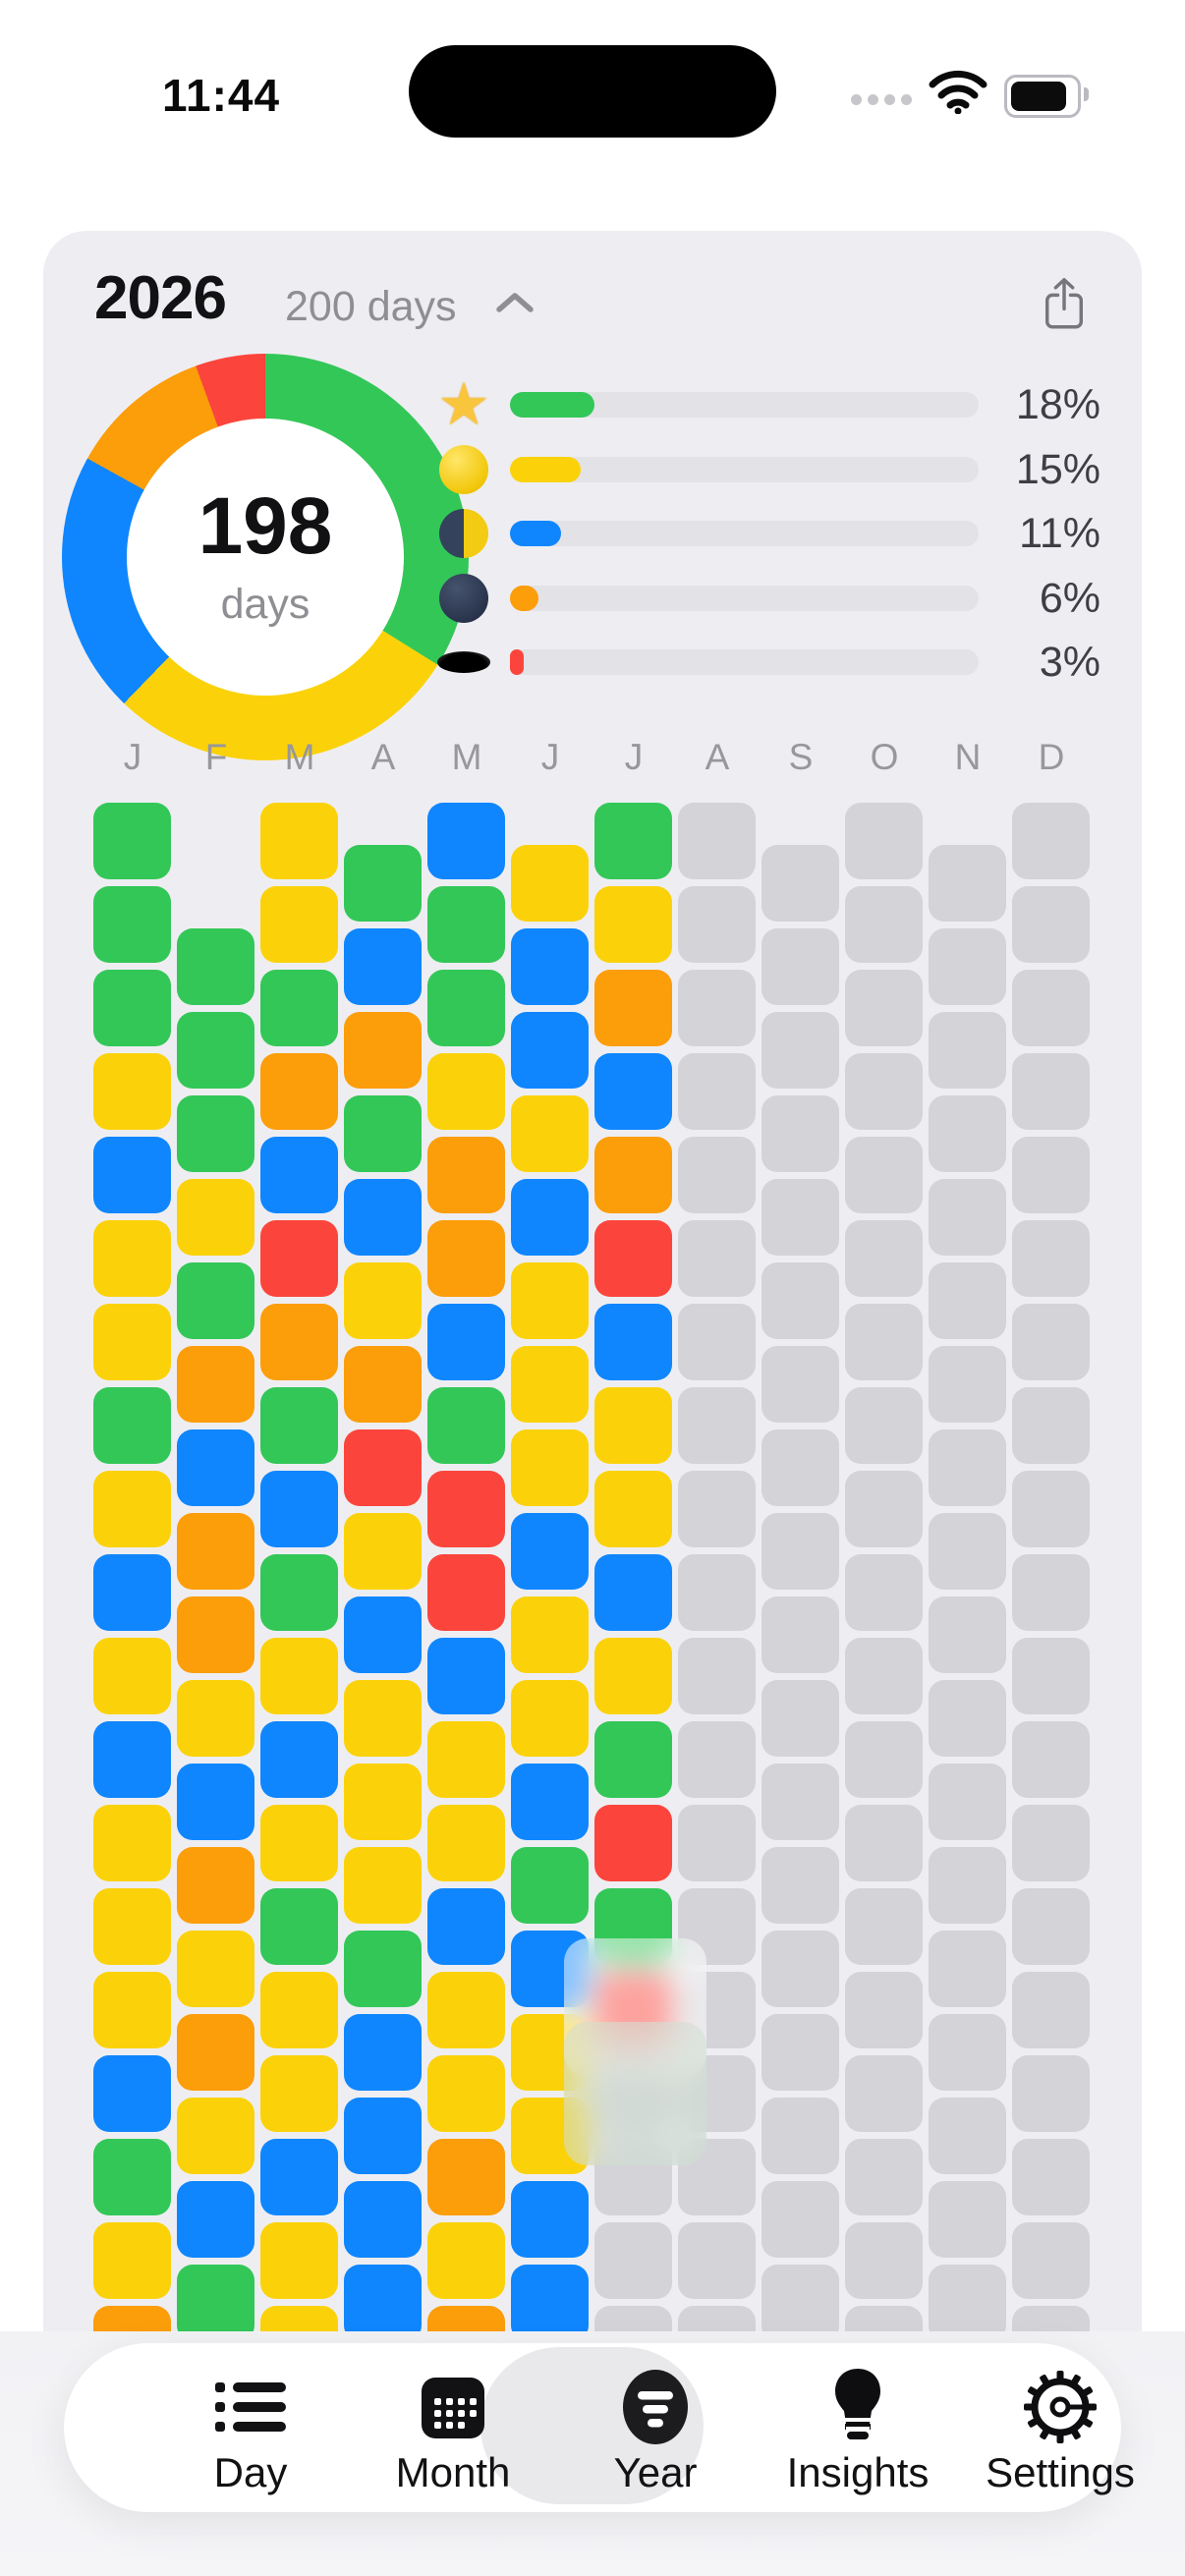 This screenshot has height=2576, width=1185. I want to click on tab-settings: Settings, so click(1060, 2427).